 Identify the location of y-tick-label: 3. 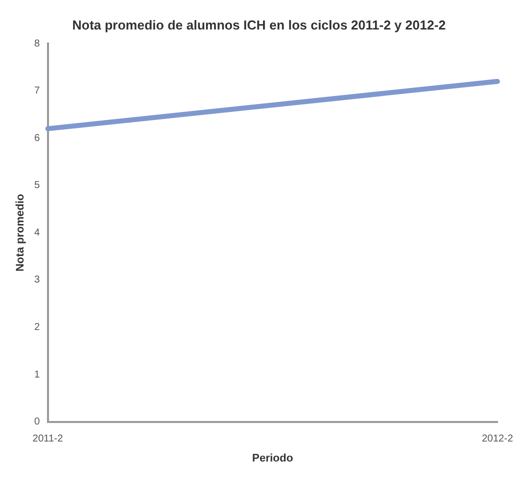
(37, 280).